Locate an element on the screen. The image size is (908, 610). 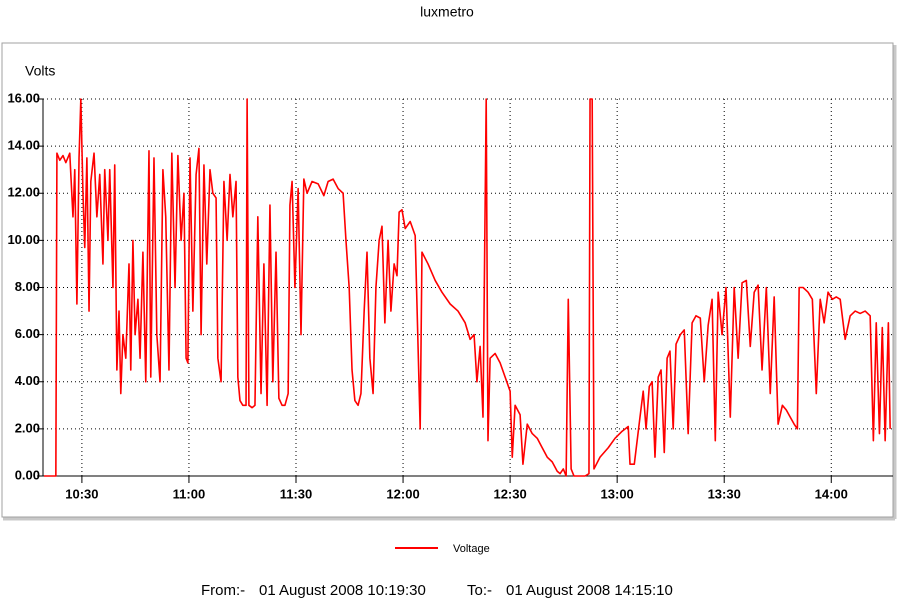
y-axis-label: Volts is located at coordinates (40, 71).